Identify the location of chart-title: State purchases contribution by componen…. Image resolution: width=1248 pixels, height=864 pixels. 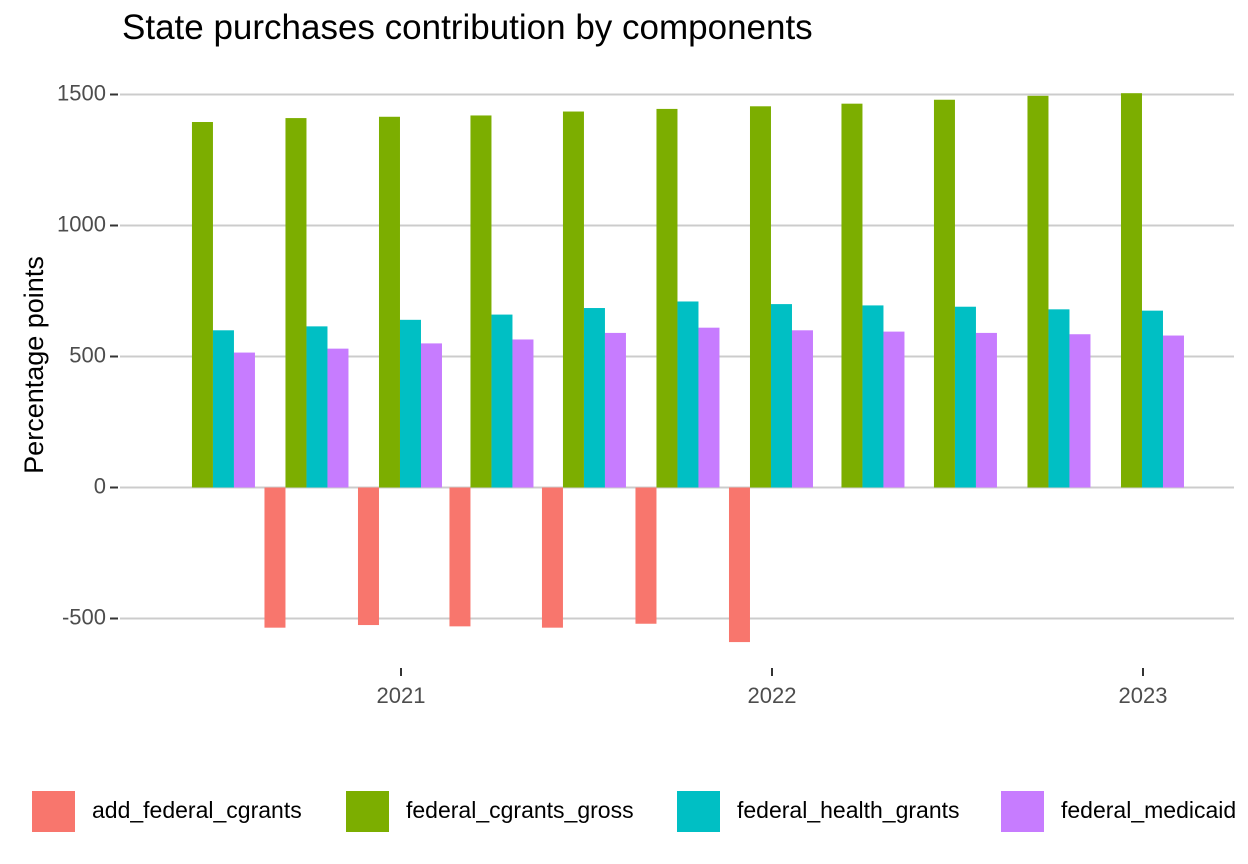
(467, 27).